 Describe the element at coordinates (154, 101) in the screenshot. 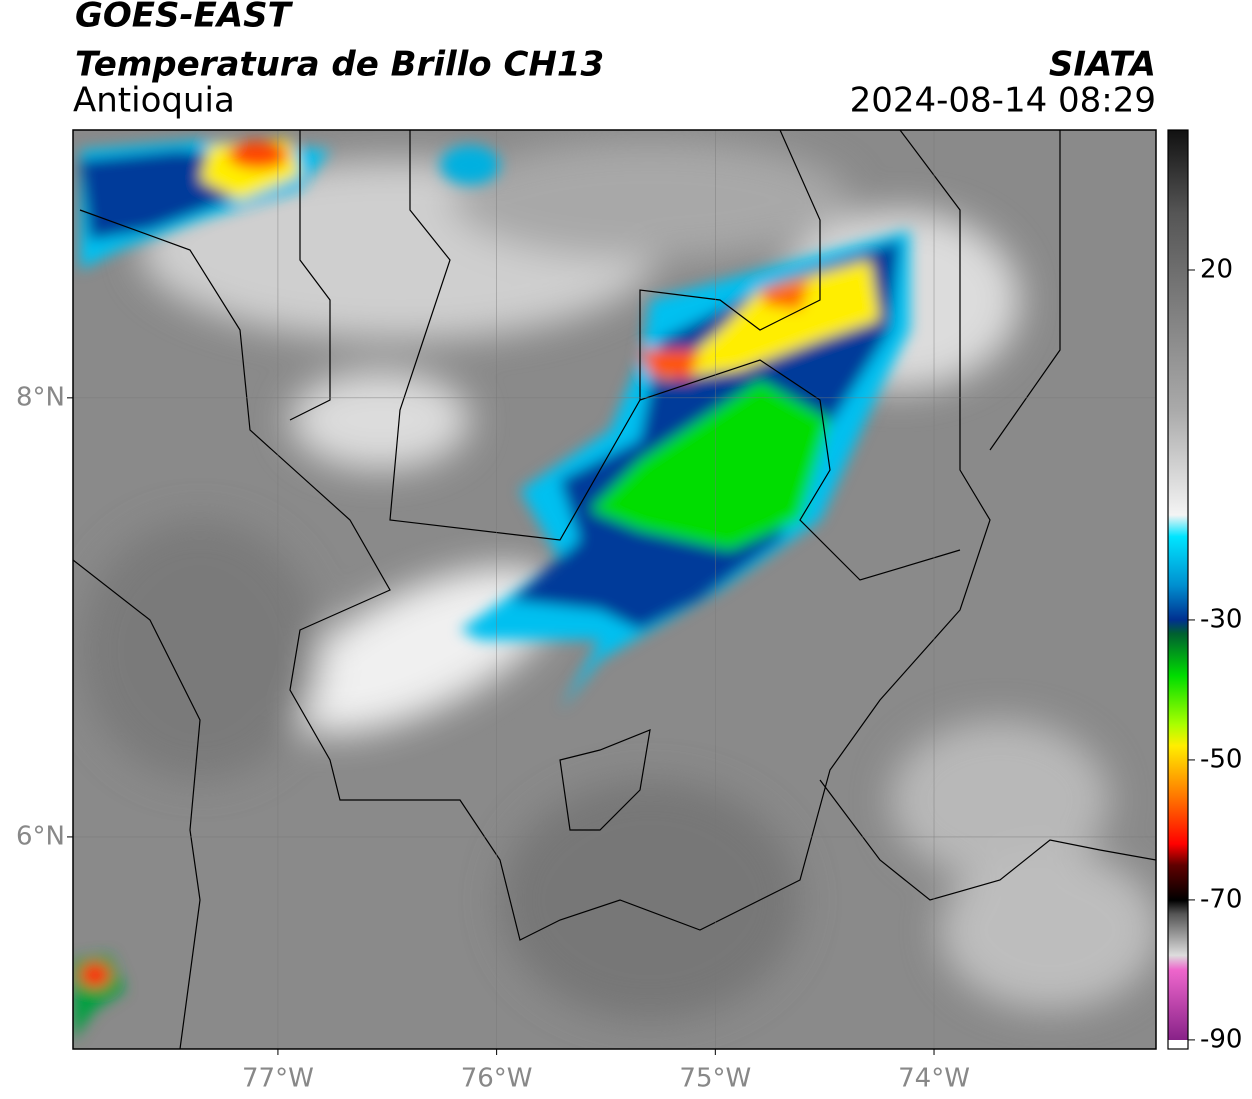

I see `region: Antioquia` at that location.